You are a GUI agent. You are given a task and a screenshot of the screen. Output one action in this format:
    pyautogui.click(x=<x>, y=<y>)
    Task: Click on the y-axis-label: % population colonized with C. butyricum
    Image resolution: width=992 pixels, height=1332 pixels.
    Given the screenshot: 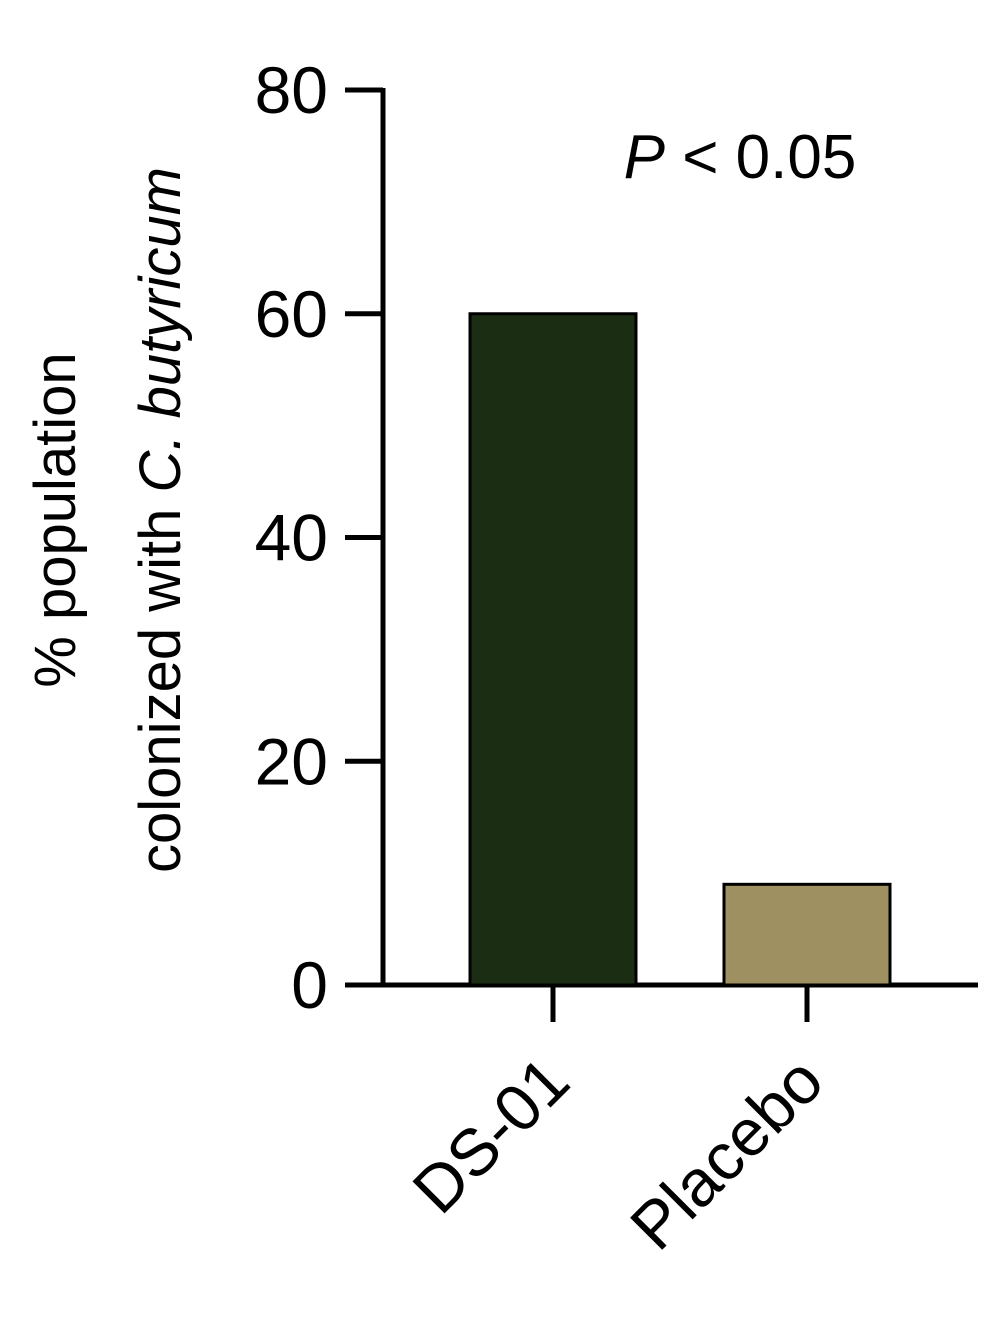 What is the action you would take?
    pyautogui.click(x=108, y=520)
    